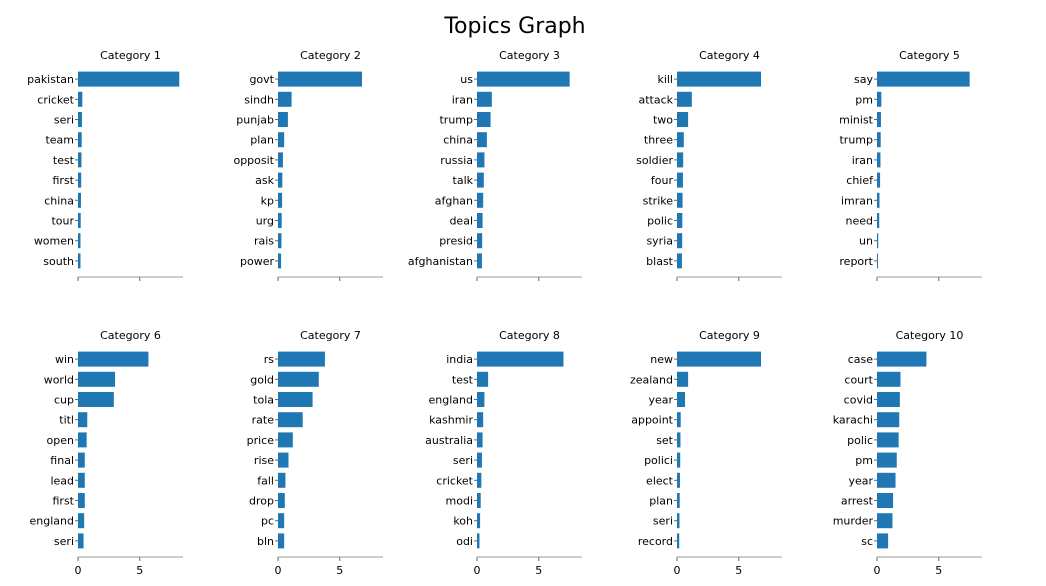  I want to click on category-label: india, so click(459, 359).